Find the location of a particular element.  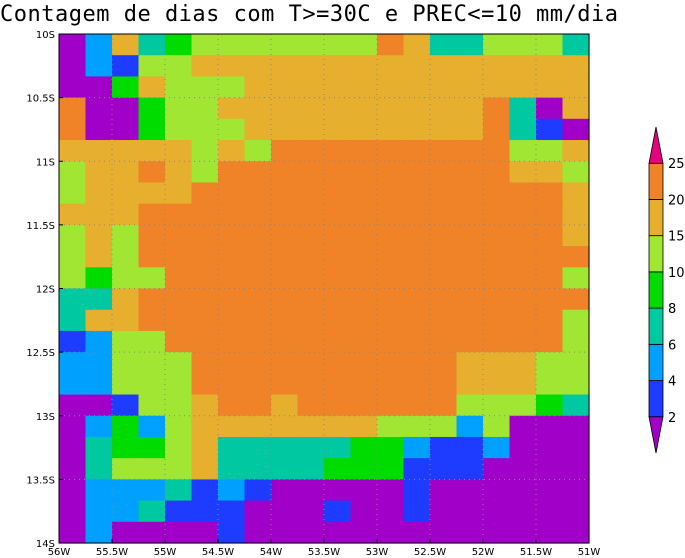

y-tick-label: 13.5S is located at coordinates (40, 480).